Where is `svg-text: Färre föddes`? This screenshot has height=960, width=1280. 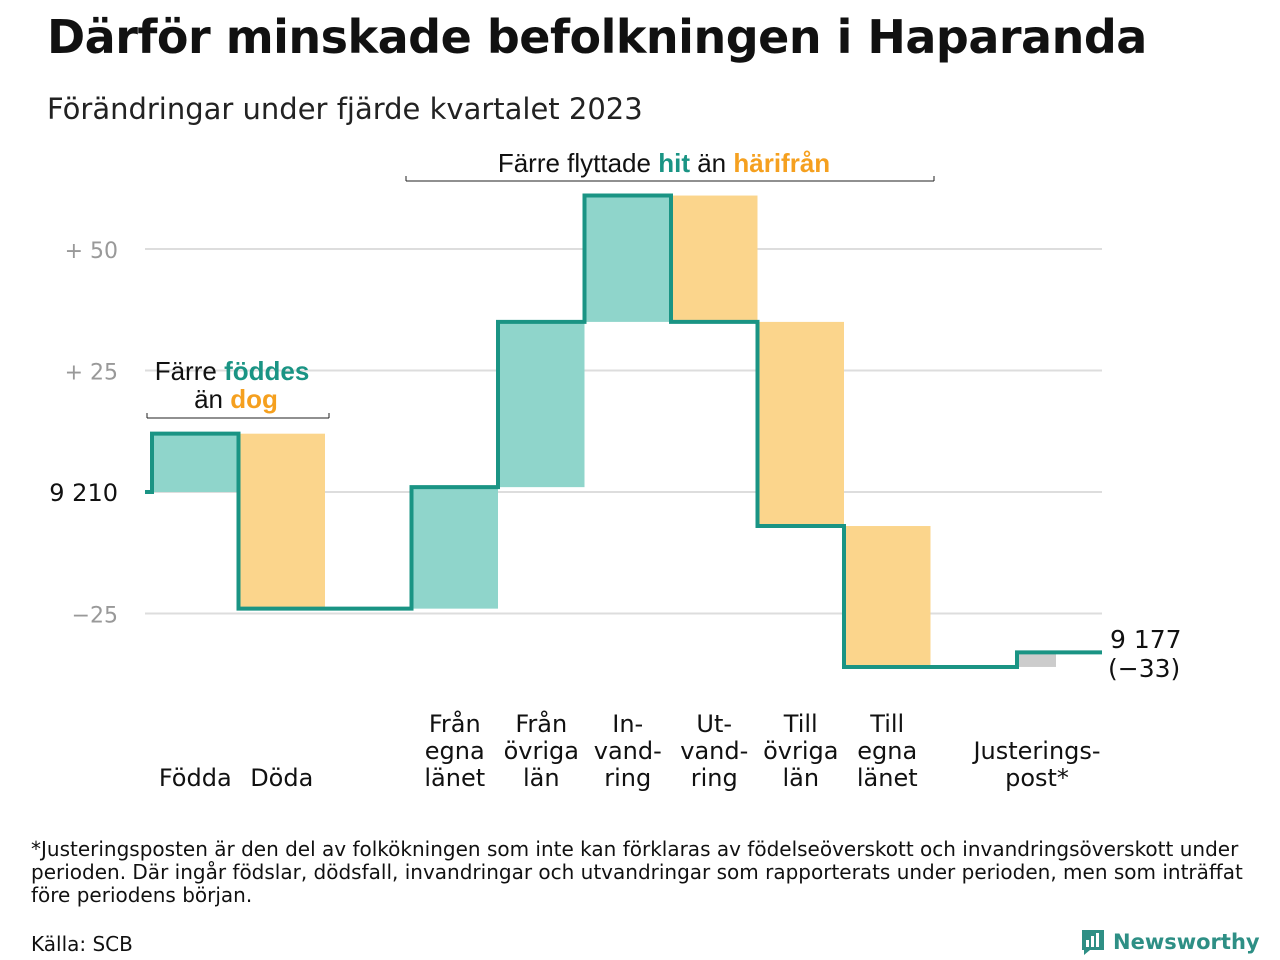
svg-text: Färre föddes is located at coordinates (232, 371).